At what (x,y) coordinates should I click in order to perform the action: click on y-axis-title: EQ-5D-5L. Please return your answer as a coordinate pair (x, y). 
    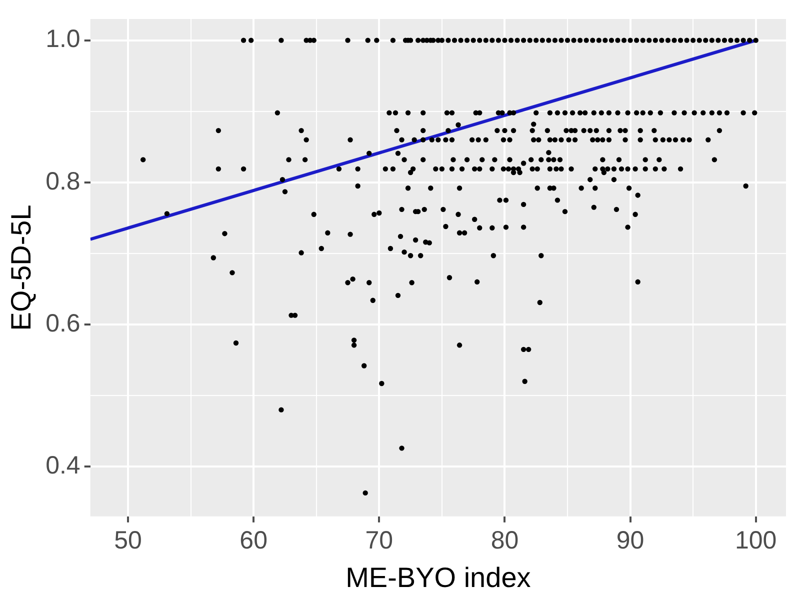
    Looking at the image, I should click on (21, 267).